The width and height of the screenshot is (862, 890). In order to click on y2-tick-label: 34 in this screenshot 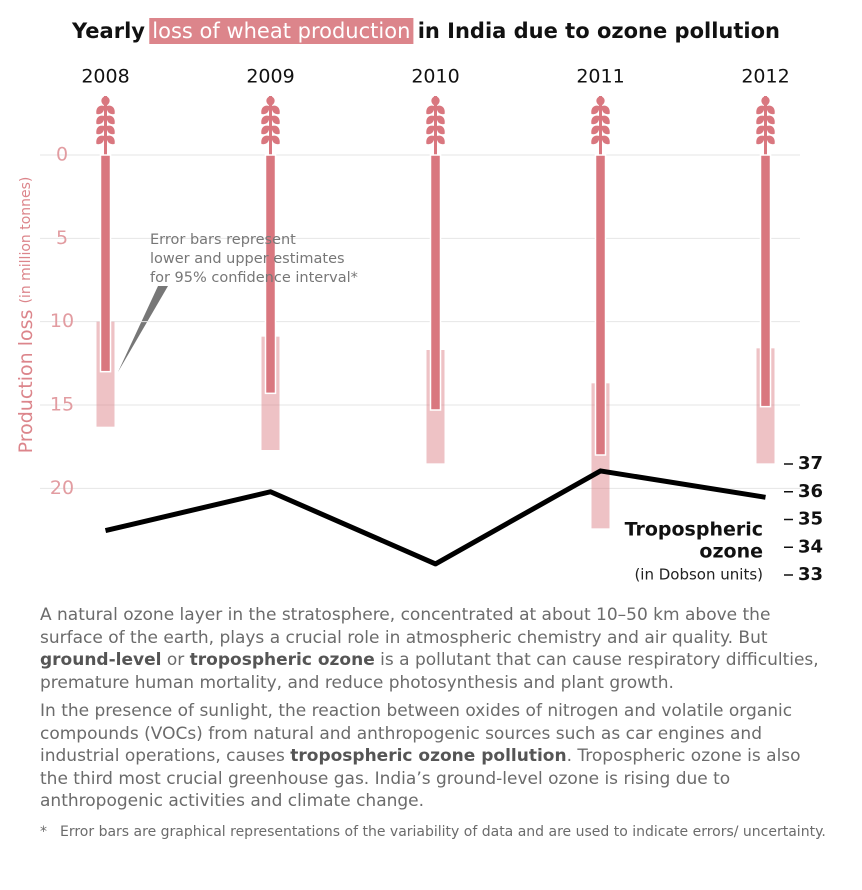, I will do `click(810, 546)`.